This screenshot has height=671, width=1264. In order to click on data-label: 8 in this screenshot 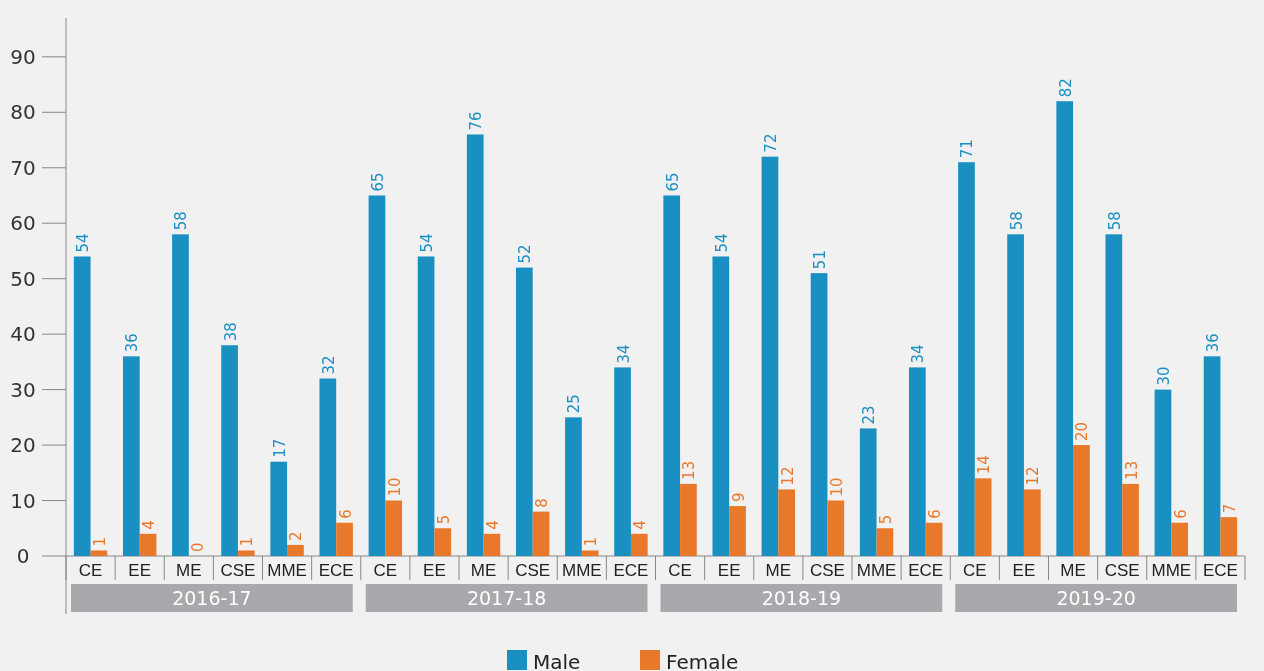, I will do `click(542, 503)`.